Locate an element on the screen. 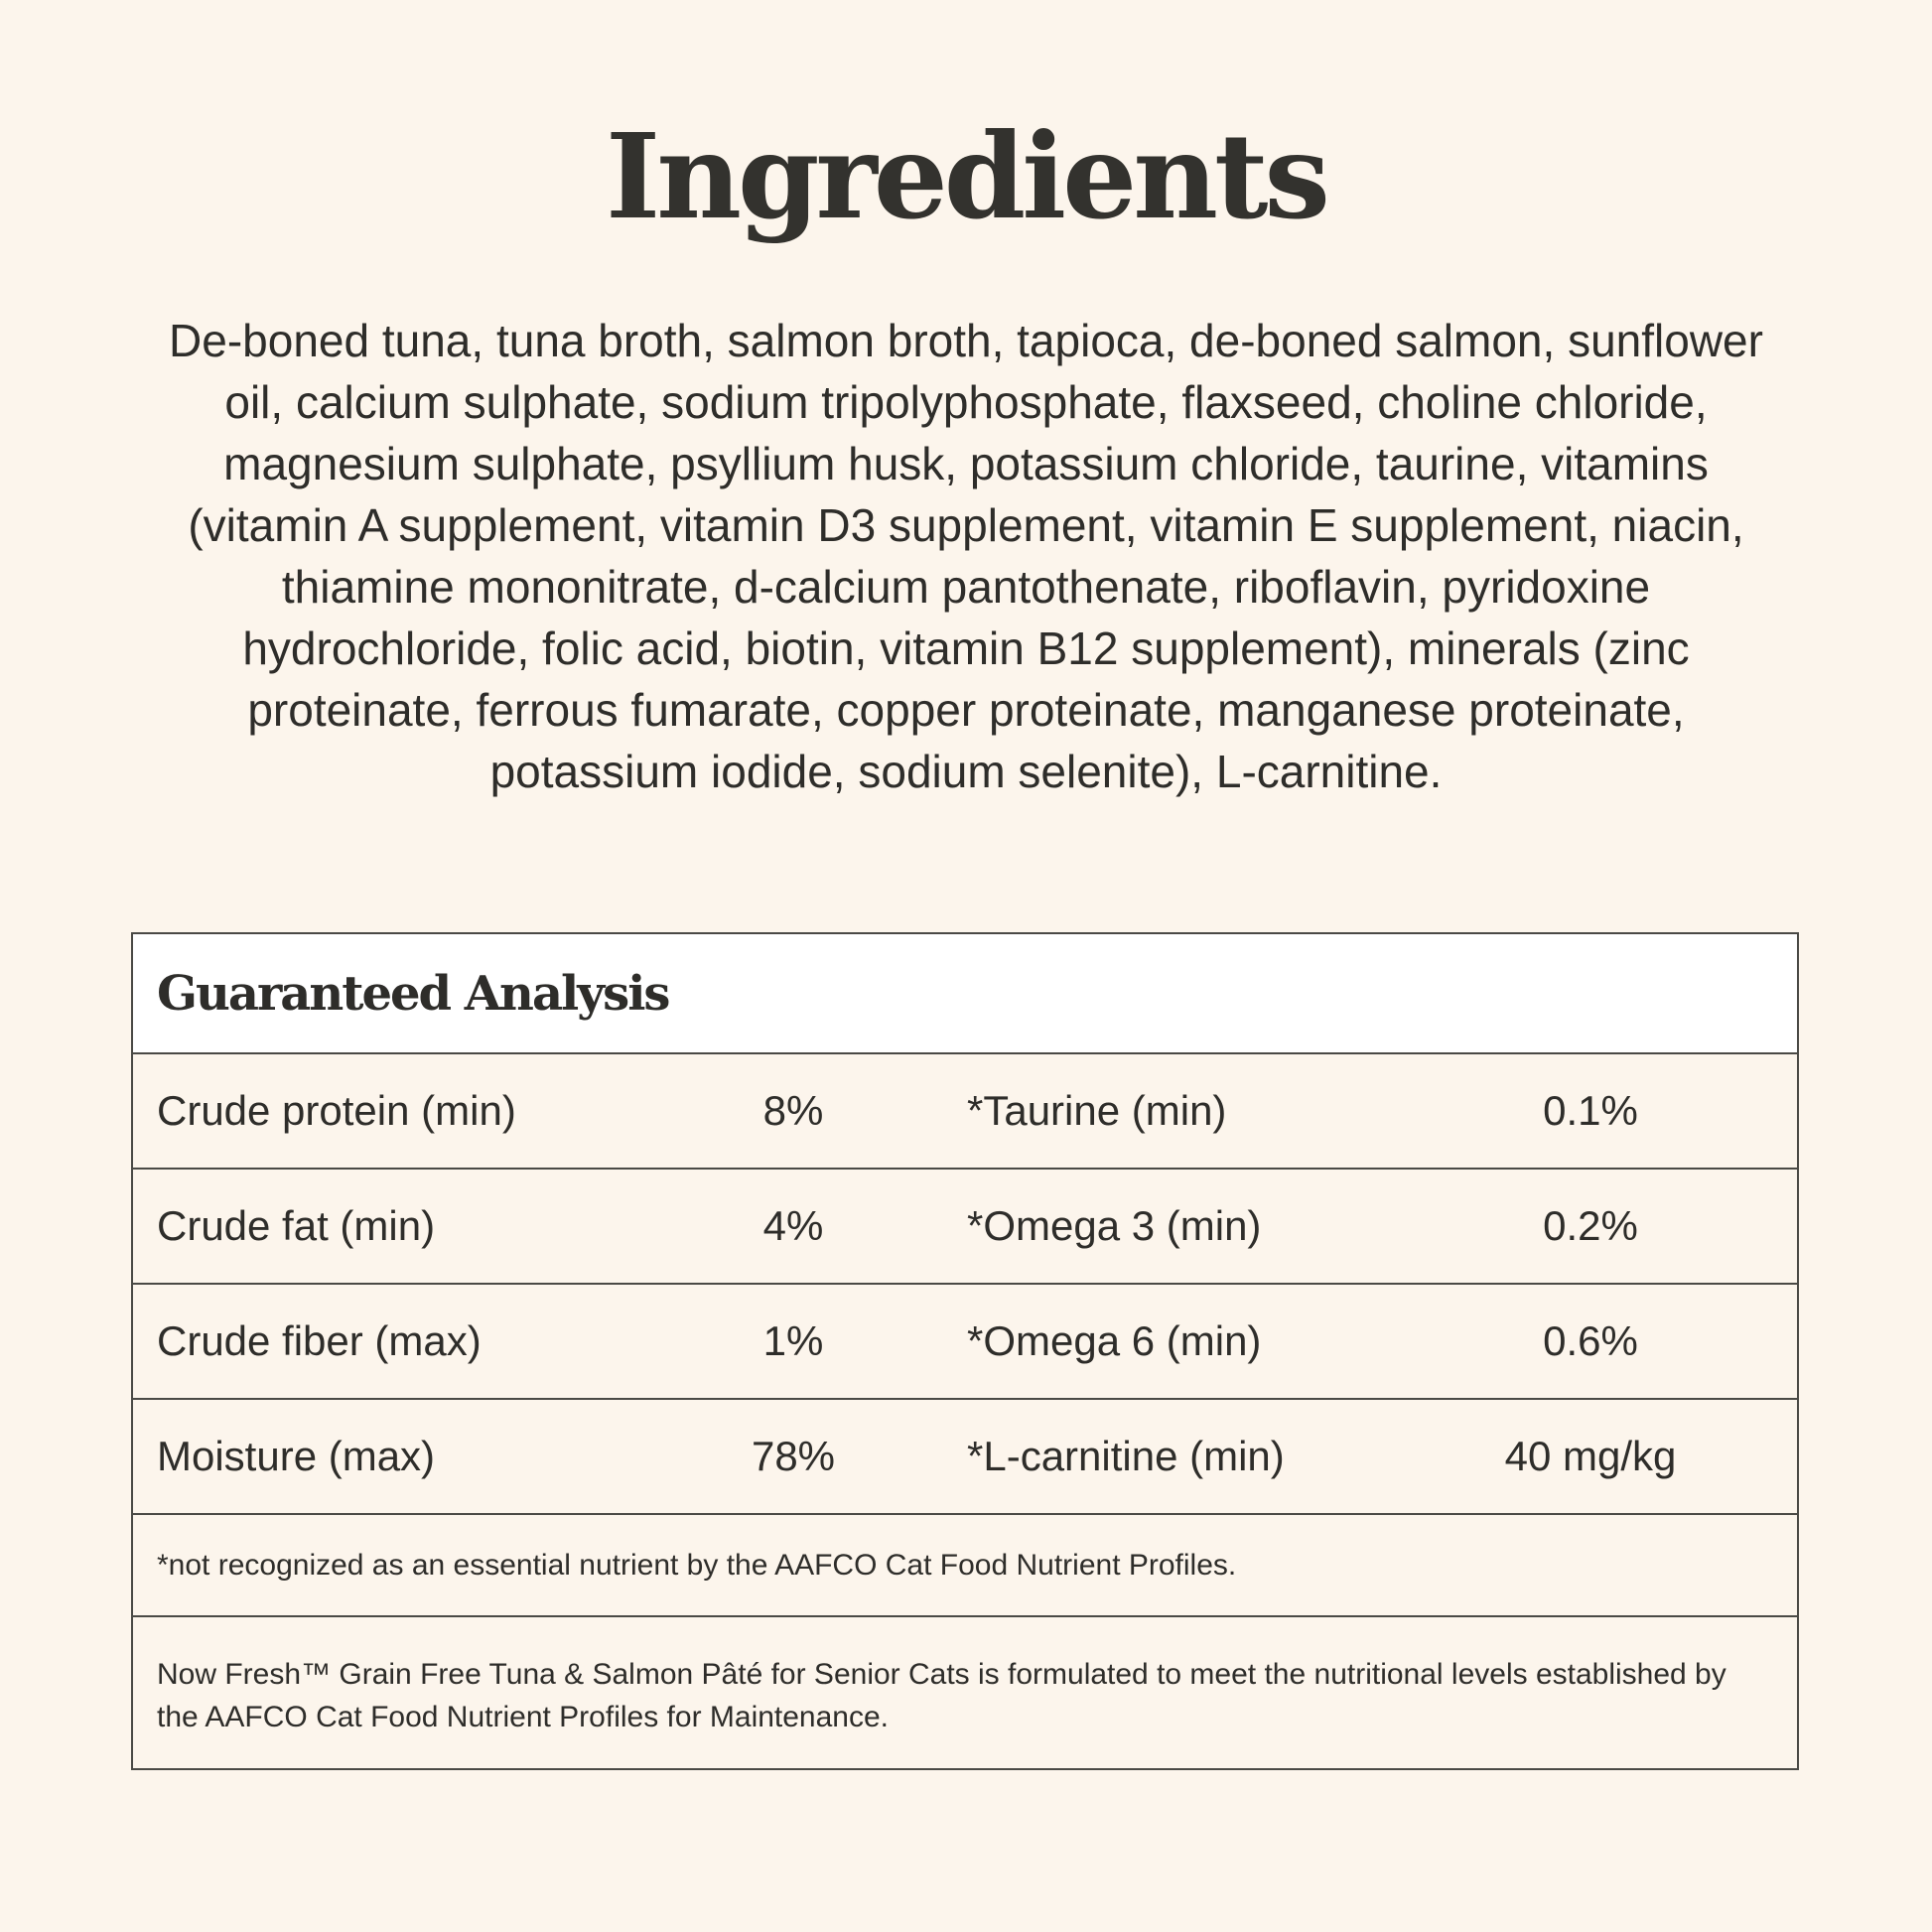  nutrient-value: 40 mg/kg is located at coordinates (1591, 1456).